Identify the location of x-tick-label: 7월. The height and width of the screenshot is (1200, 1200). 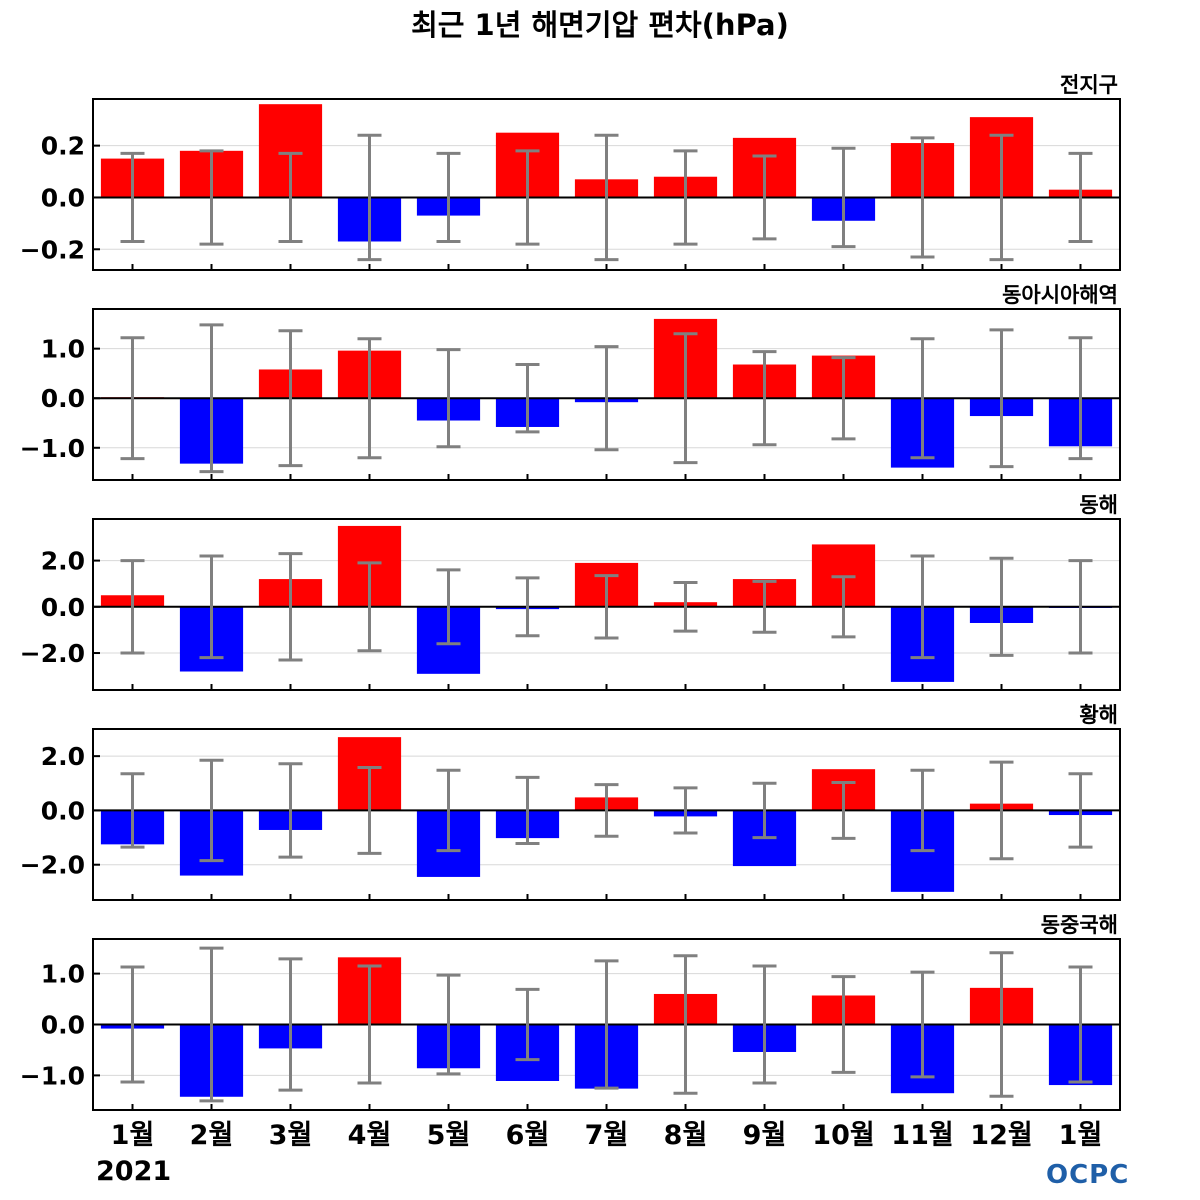
(607, 1135).